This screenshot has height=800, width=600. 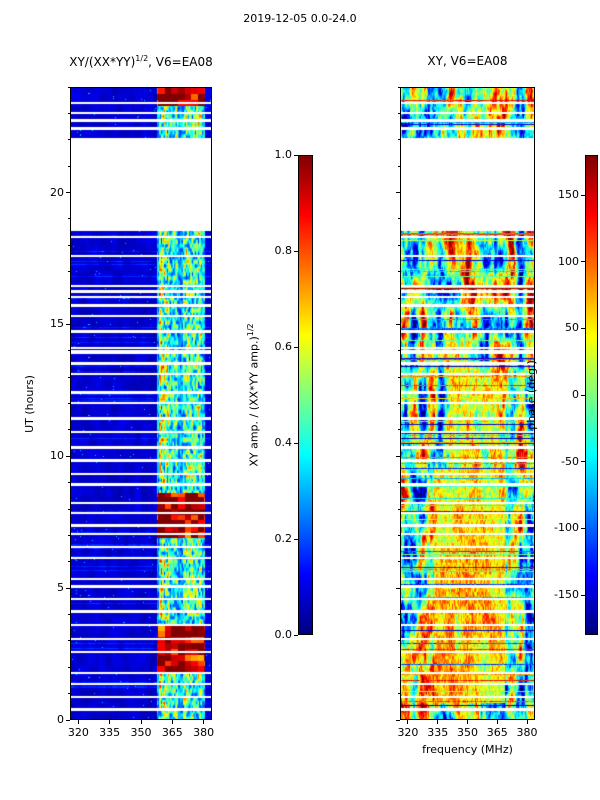 What do you see at coordinates (180, 62) in the screenshot?
I see `left-title-suffix: , V6=EA08` at bounding box center [180, 62].